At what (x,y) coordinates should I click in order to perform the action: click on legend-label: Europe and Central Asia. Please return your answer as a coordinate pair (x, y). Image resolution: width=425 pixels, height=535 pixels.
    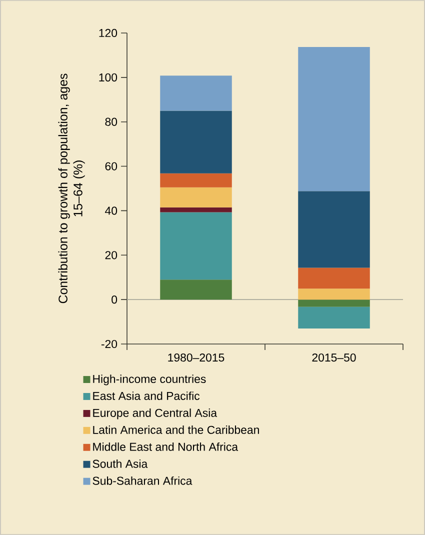
    Looking at the image, I should click on (155, 414).